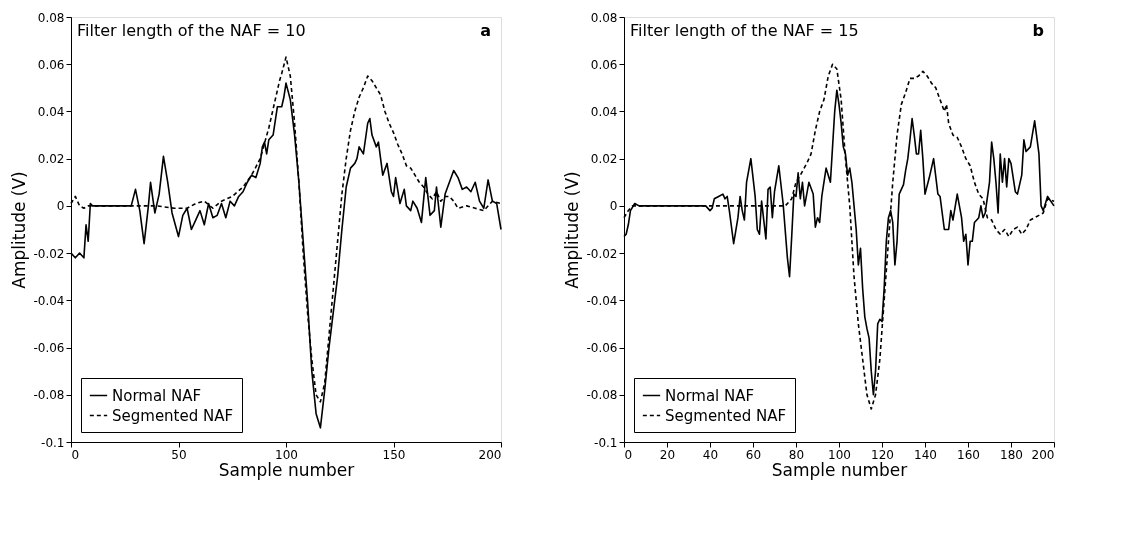 Image resolution: width=1129 pixels, height=533 pixels. I want to click on x-tick-label: 120, so click(882, 454).